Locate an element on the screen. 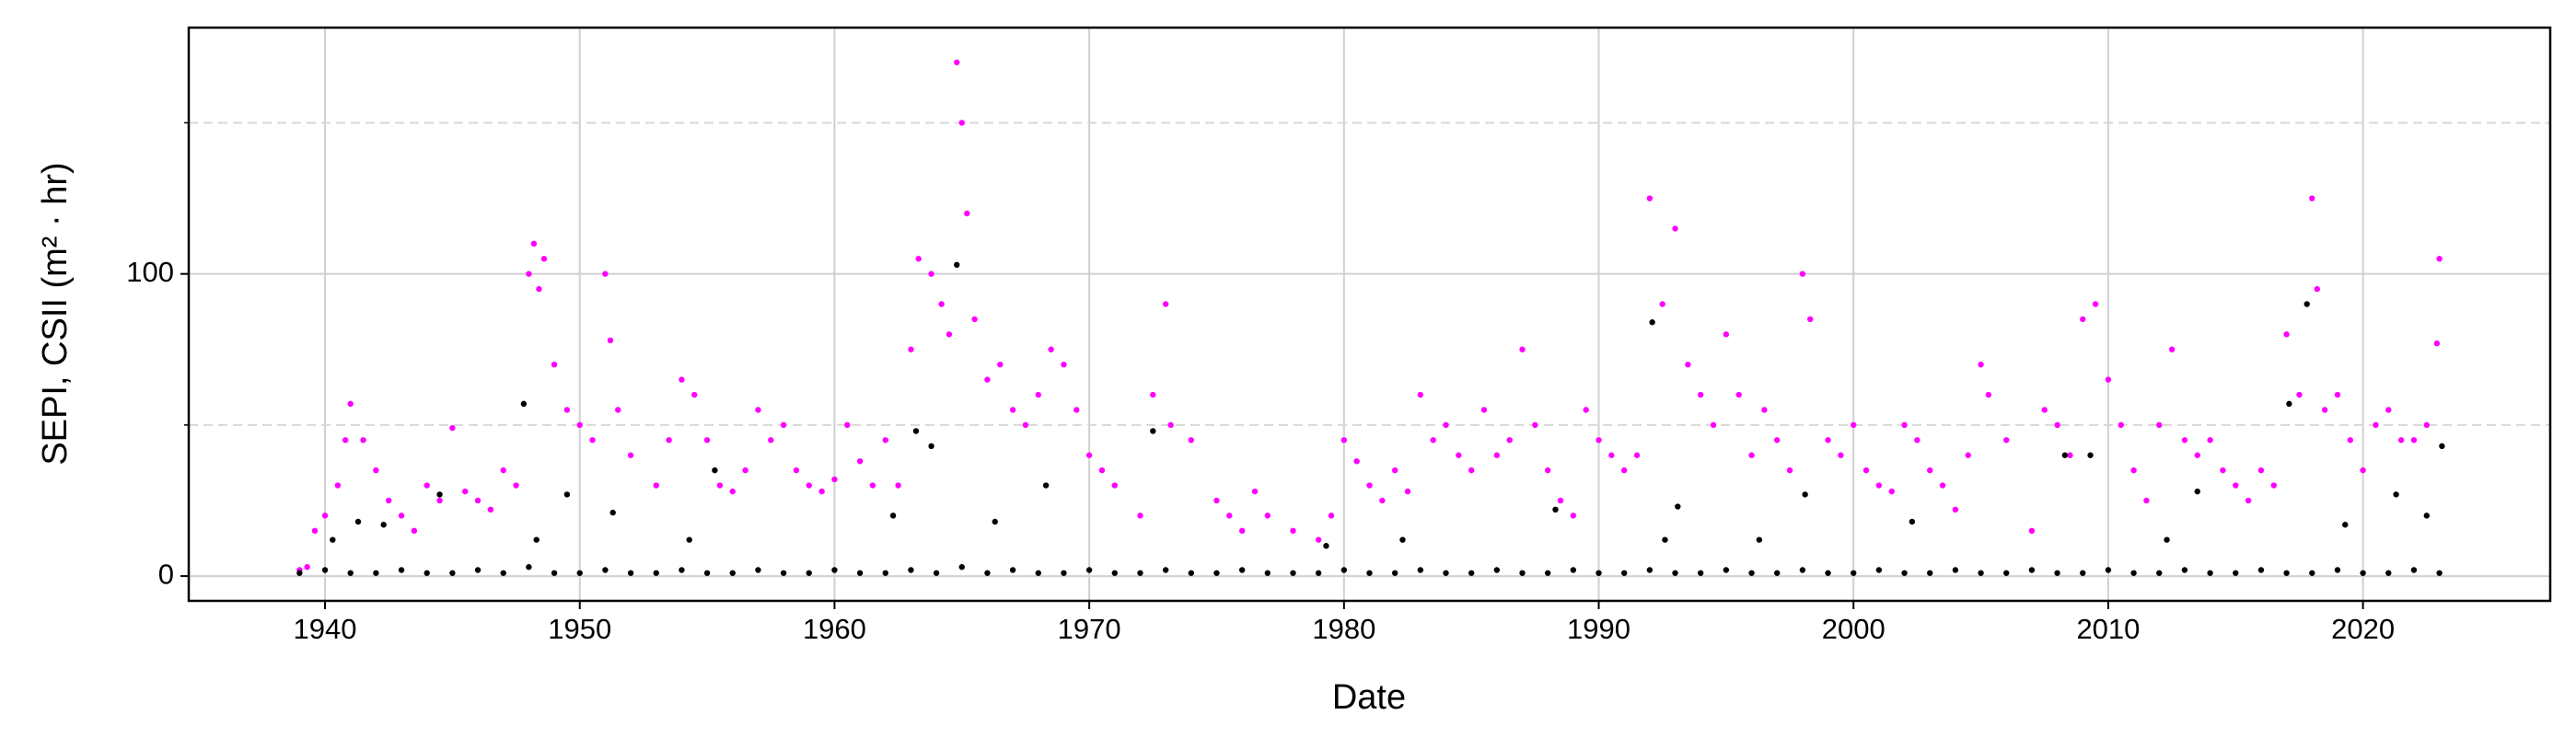  x-tick-label: 2000 is located at coordinates (1854, 629).